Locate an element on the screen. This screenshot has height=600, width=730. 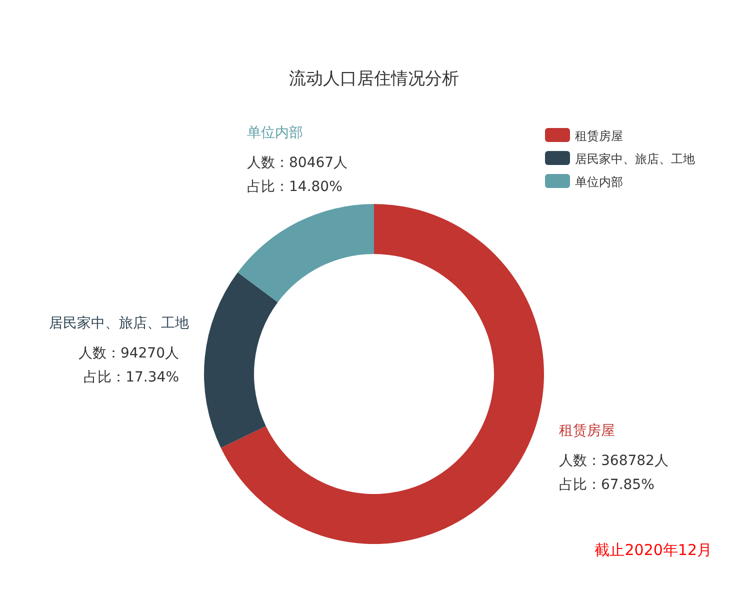
slice-label: 租赁房屋 is located at coordinates (587, 430).